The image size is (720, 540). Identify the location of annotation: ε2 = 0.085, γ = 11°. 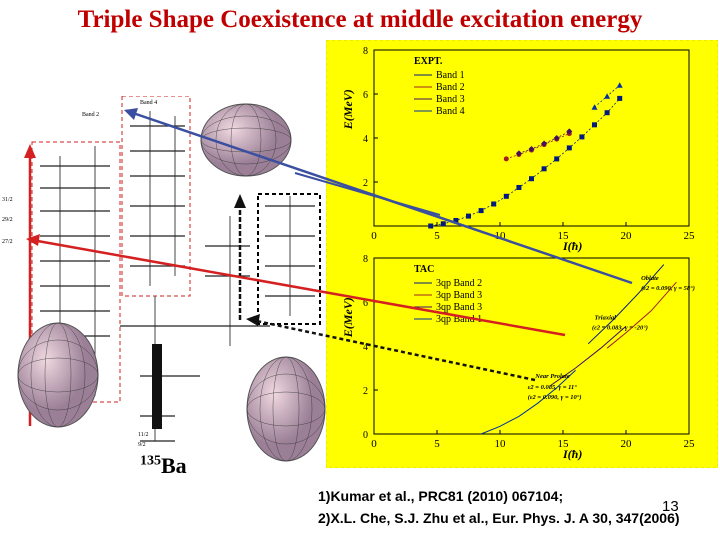
(553, 387).